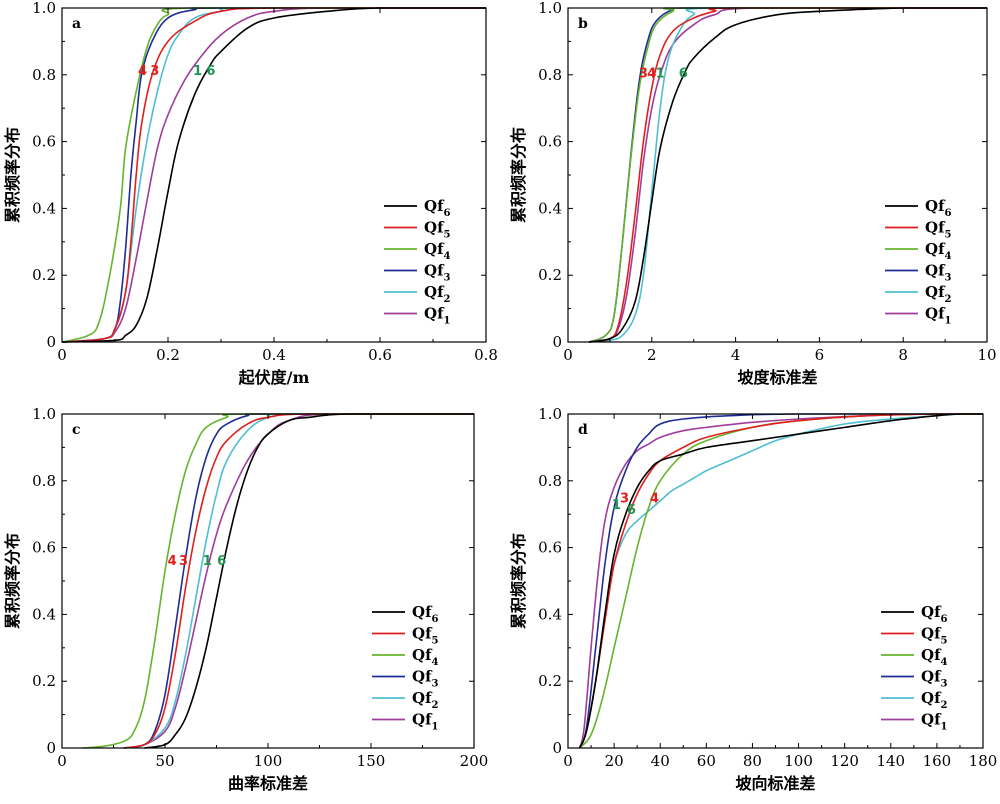  I want to click on x-tick-label: 2, so click(652, 355).